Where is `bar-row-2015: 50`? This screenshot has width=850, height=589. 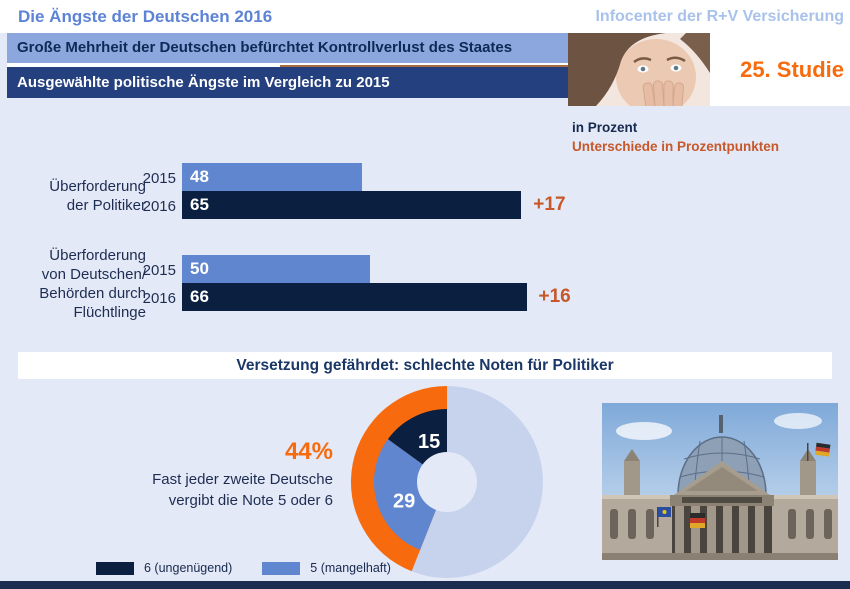
bar-row-2015: 50 is located at coordinates (276, 269).